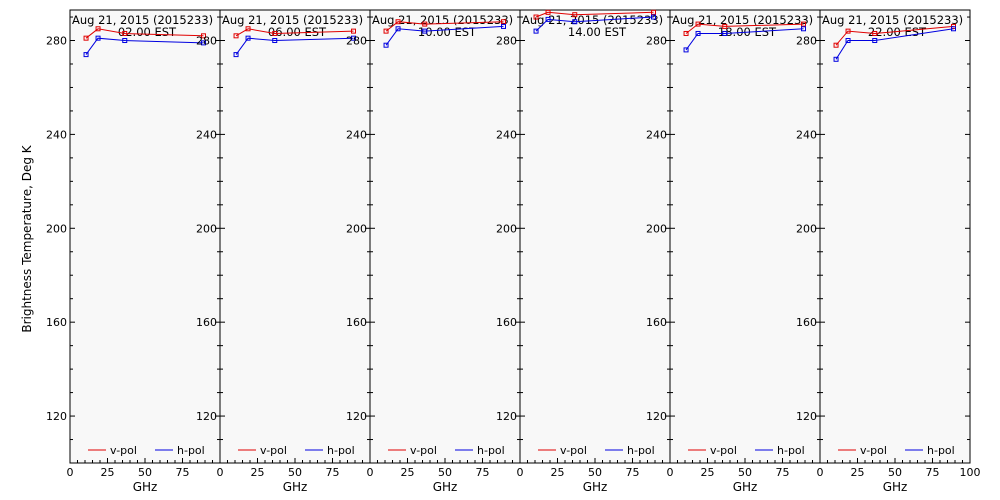 The height and width of the screenshot is (500, 1000). I want to click on x-tick-label: 100, so click(970, 472).